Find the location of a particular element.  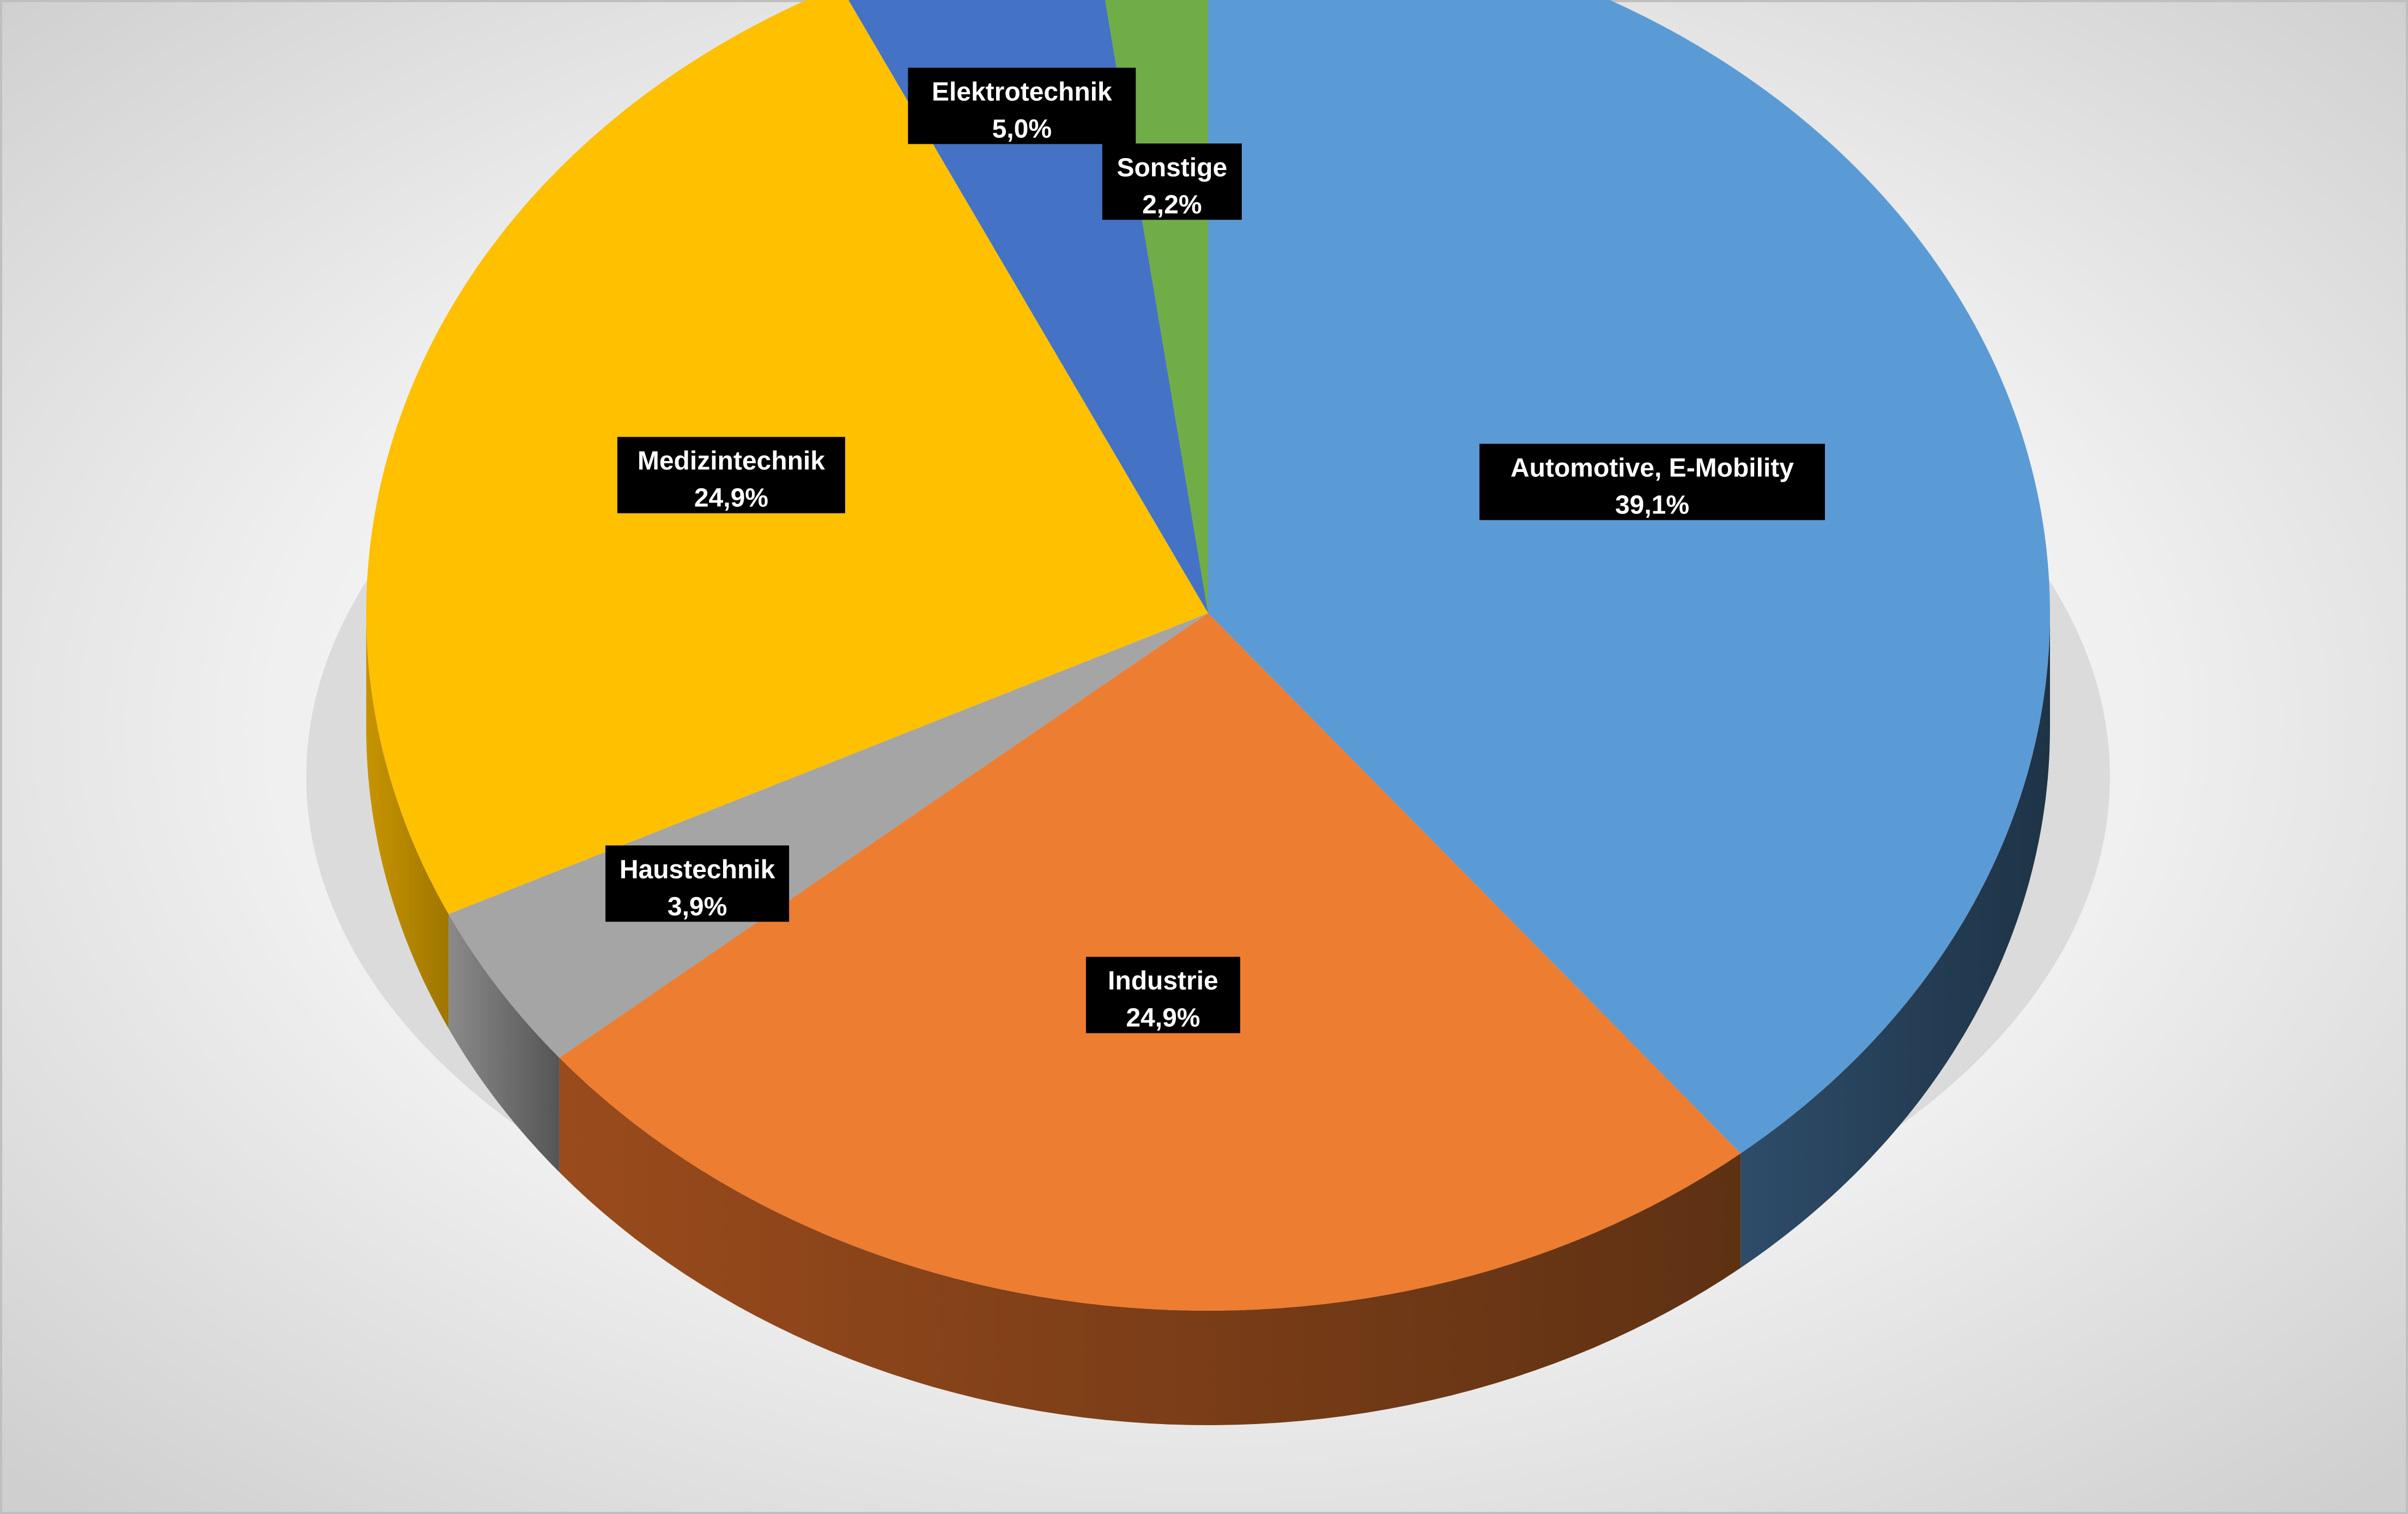

data-label-category: Industrie is located at coordinates (1163, 981).